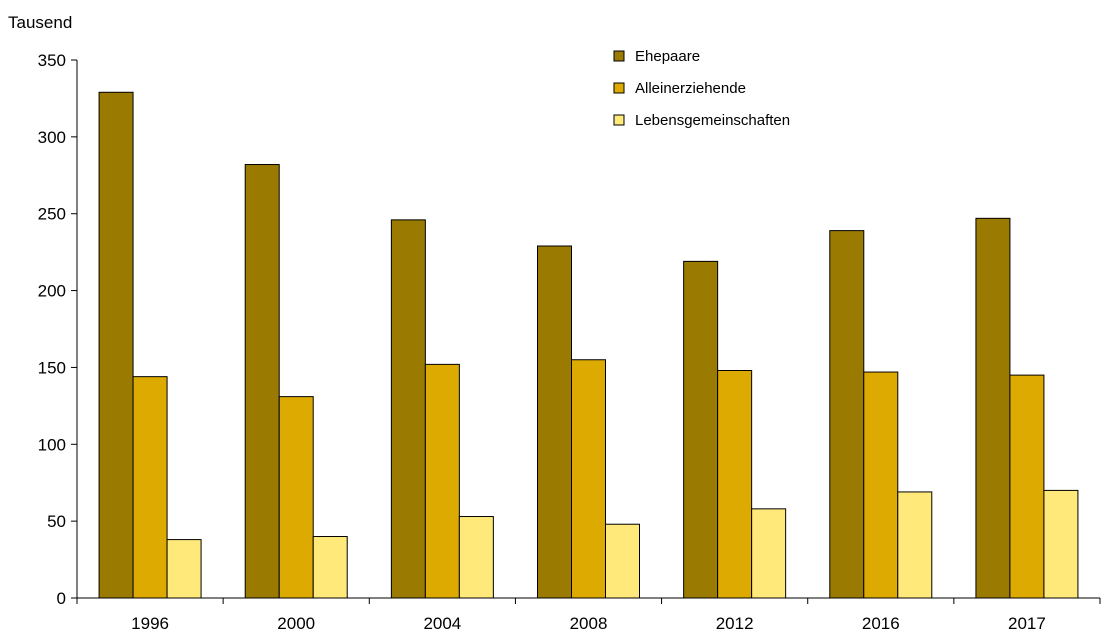 Image resolution: width=1117 pixels, height=635 pixels. Describe the element at coordinates (262, 381) in the screenshot. I see `bar-ehepaare-2000` at that location.